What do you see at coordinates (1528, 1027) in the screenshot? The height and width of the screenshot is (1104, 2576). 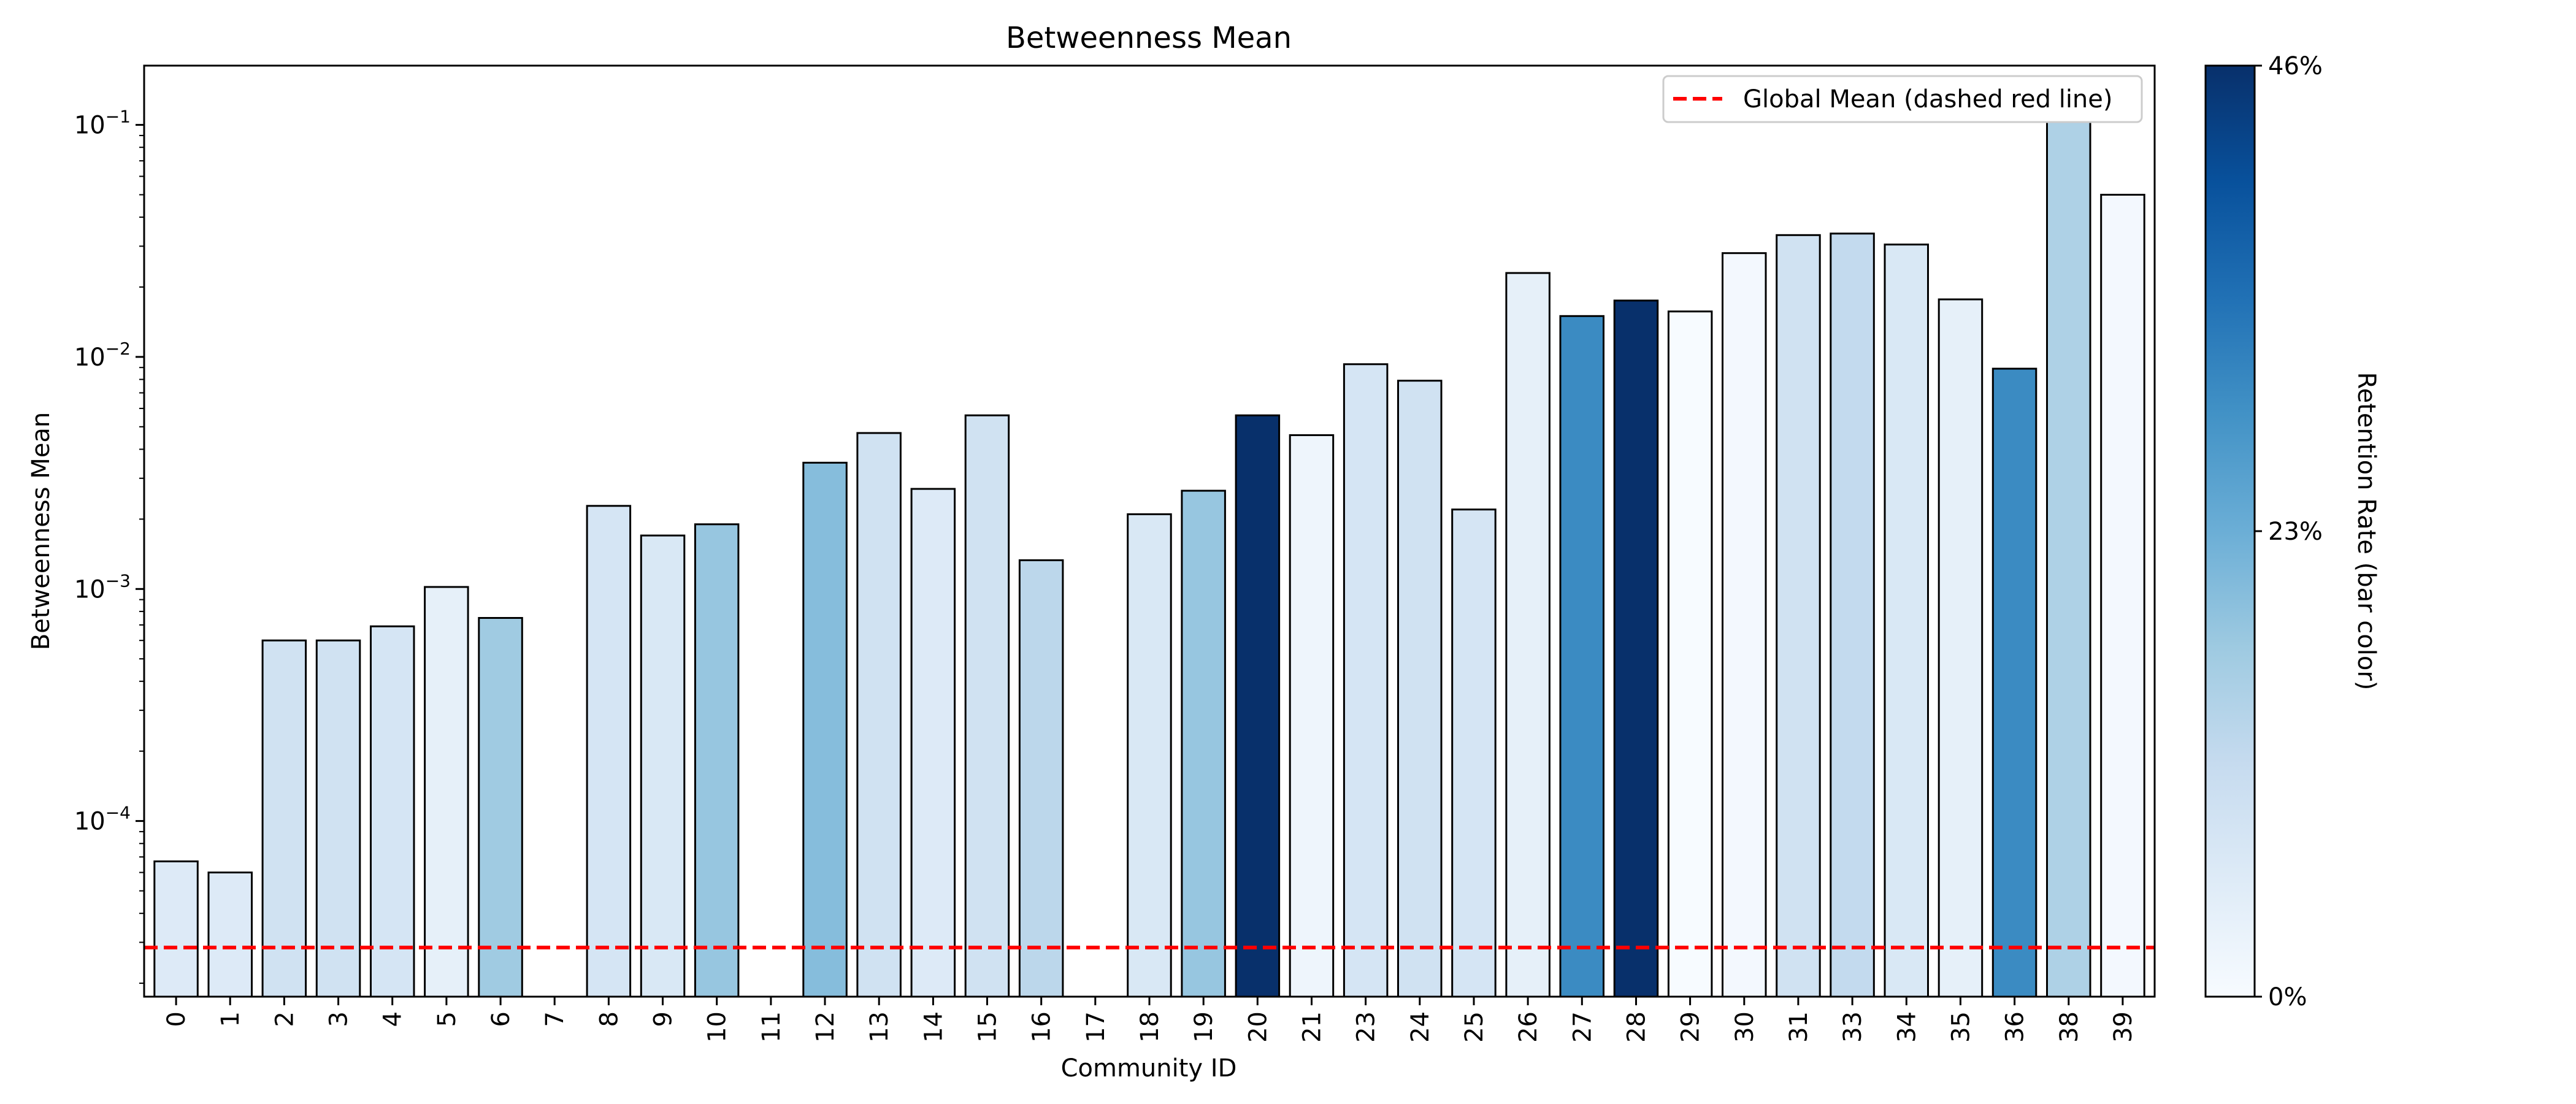 I see `x-tick-label: 26` at bounding box center [1528, 1027].